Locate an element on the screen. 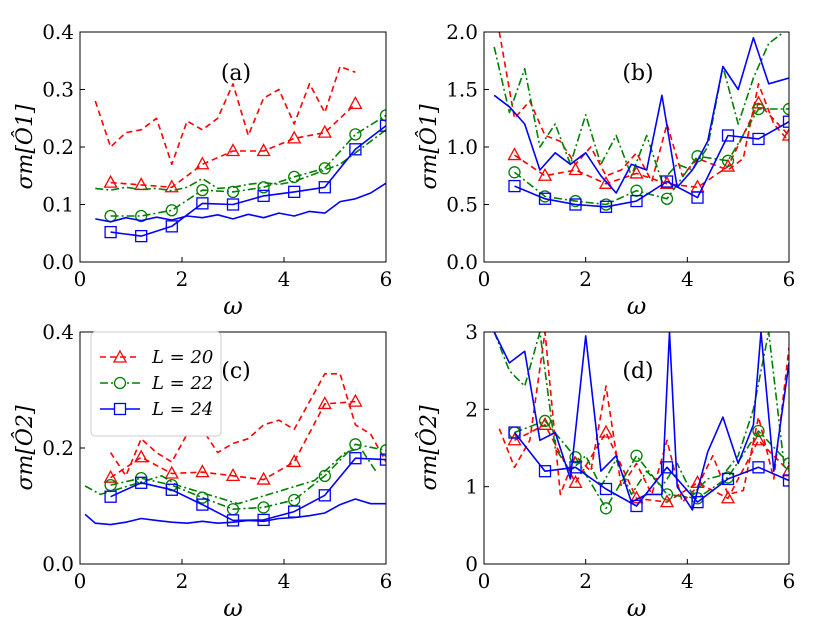 The image size is (830, 623). y-tick-label: 3 is located at coordinates (471, 332).